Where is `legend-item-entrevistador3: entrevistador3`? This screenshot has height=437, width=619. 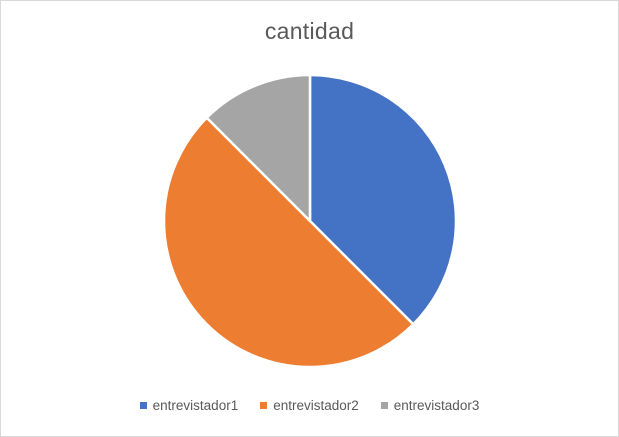 legend-item-entrevistador3: entrevistador3 is located at coordinates (430, 405).